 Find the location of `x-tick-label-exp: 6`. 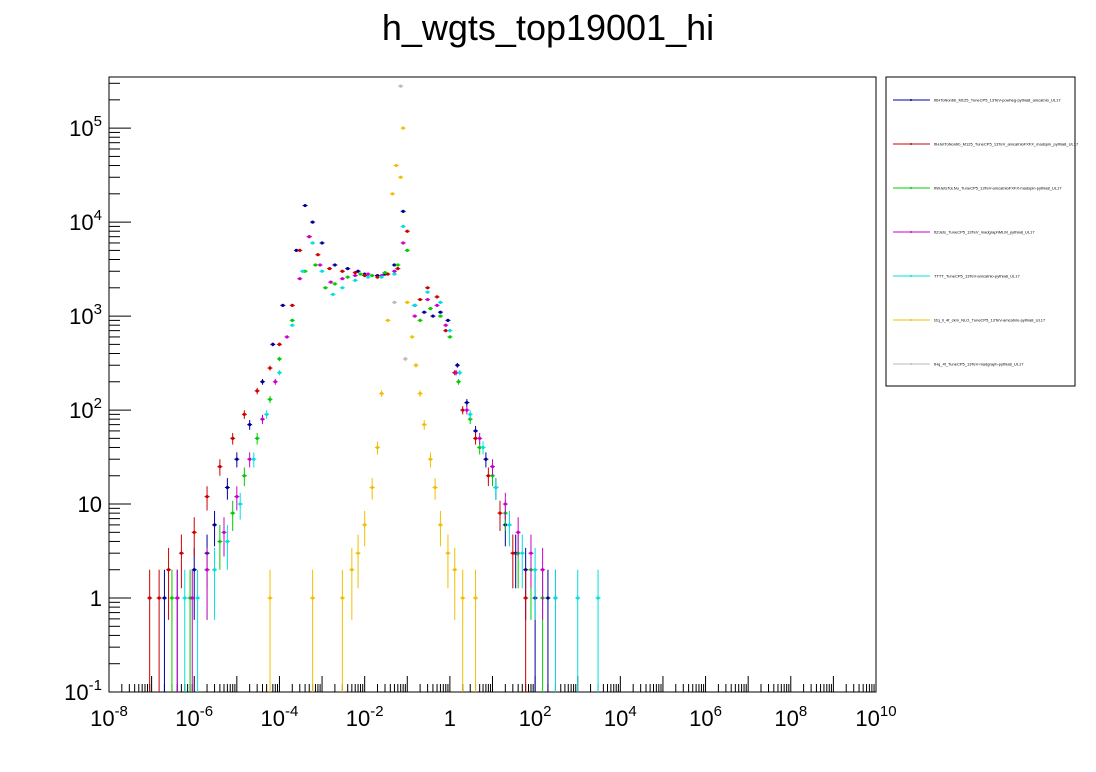

x-tick-label-exp: 6 is located at coordinates (718, 711).